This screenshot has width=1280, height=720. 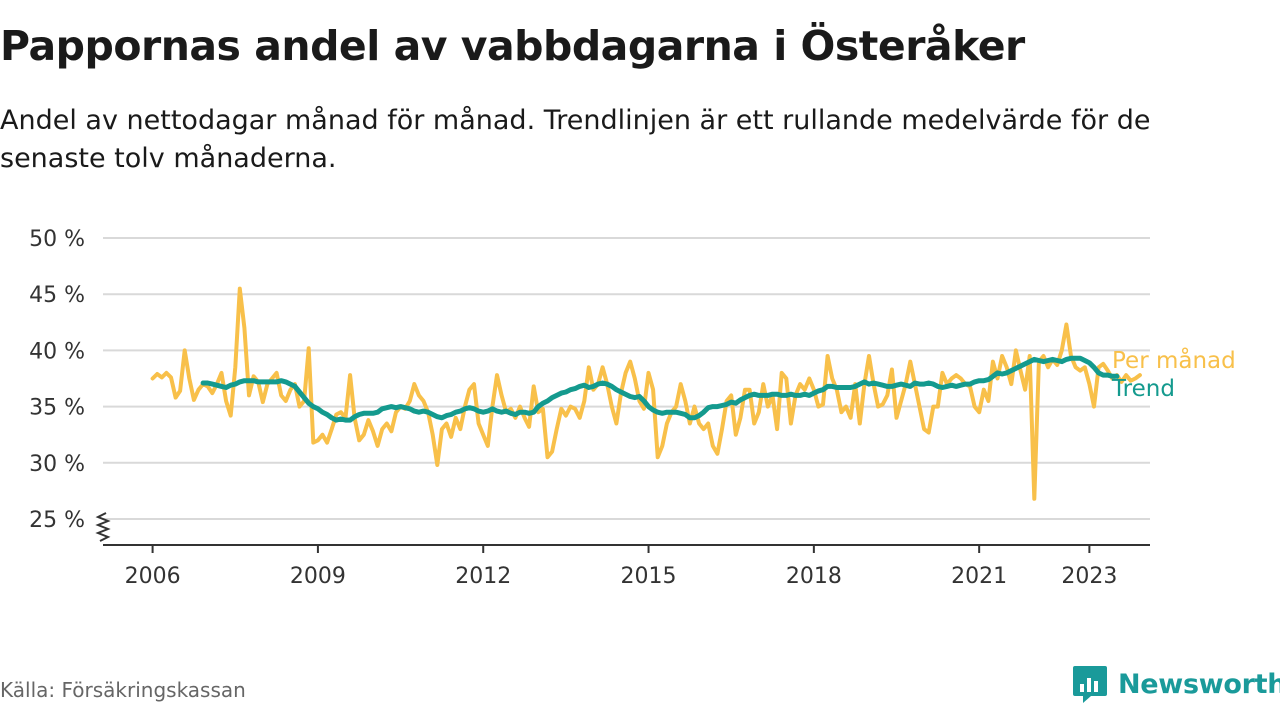 What do you see at coordinates (123, 690) in the screenshot?
I see `source-note: Källa: Försäkringskassan` at bounding box center [123, 690].